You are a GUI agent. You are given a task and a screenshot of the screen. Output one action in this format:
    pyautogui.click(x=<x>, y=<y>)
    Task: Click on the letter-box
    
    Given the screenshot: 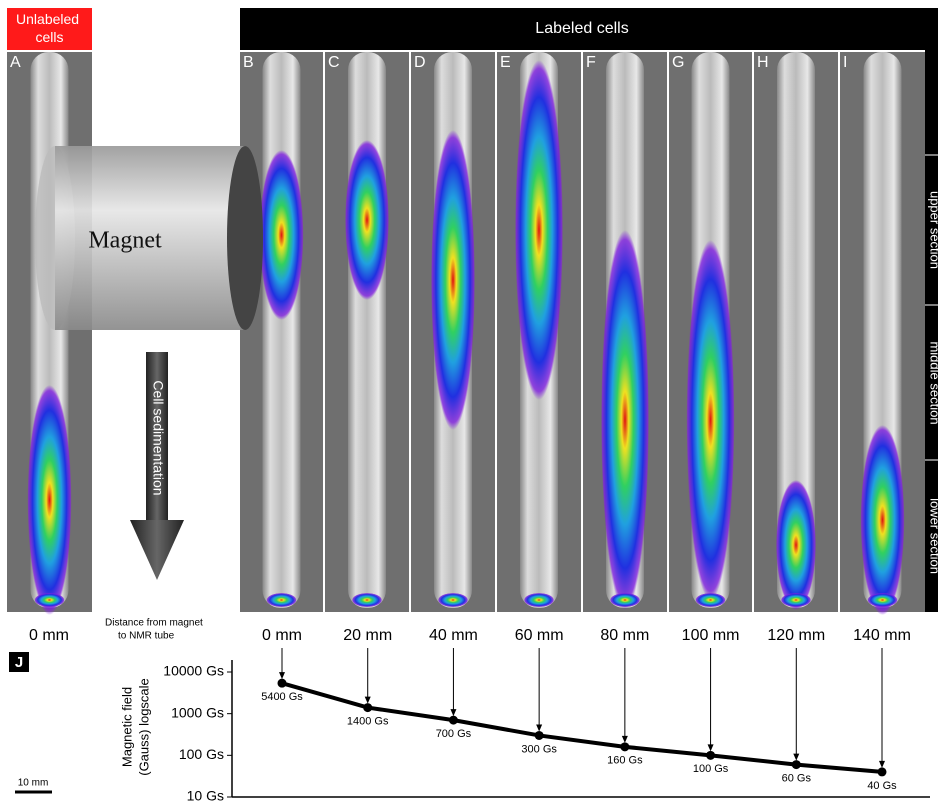 What is the action you would take?
    pyautogui.click(x=19, y=662)
    